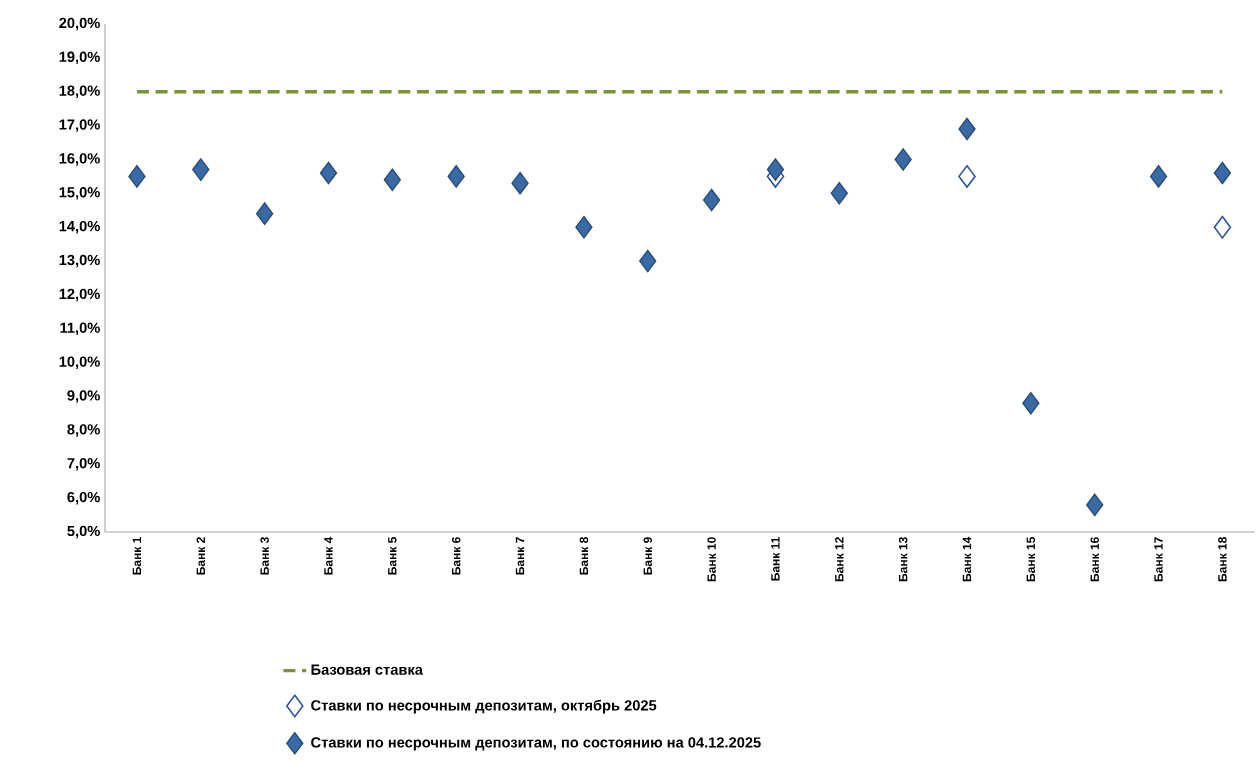 Image resolution: width=1260 pixels, height=774 pixels. I want to click on y-tick-label: 20,0%, so click(79, 24).